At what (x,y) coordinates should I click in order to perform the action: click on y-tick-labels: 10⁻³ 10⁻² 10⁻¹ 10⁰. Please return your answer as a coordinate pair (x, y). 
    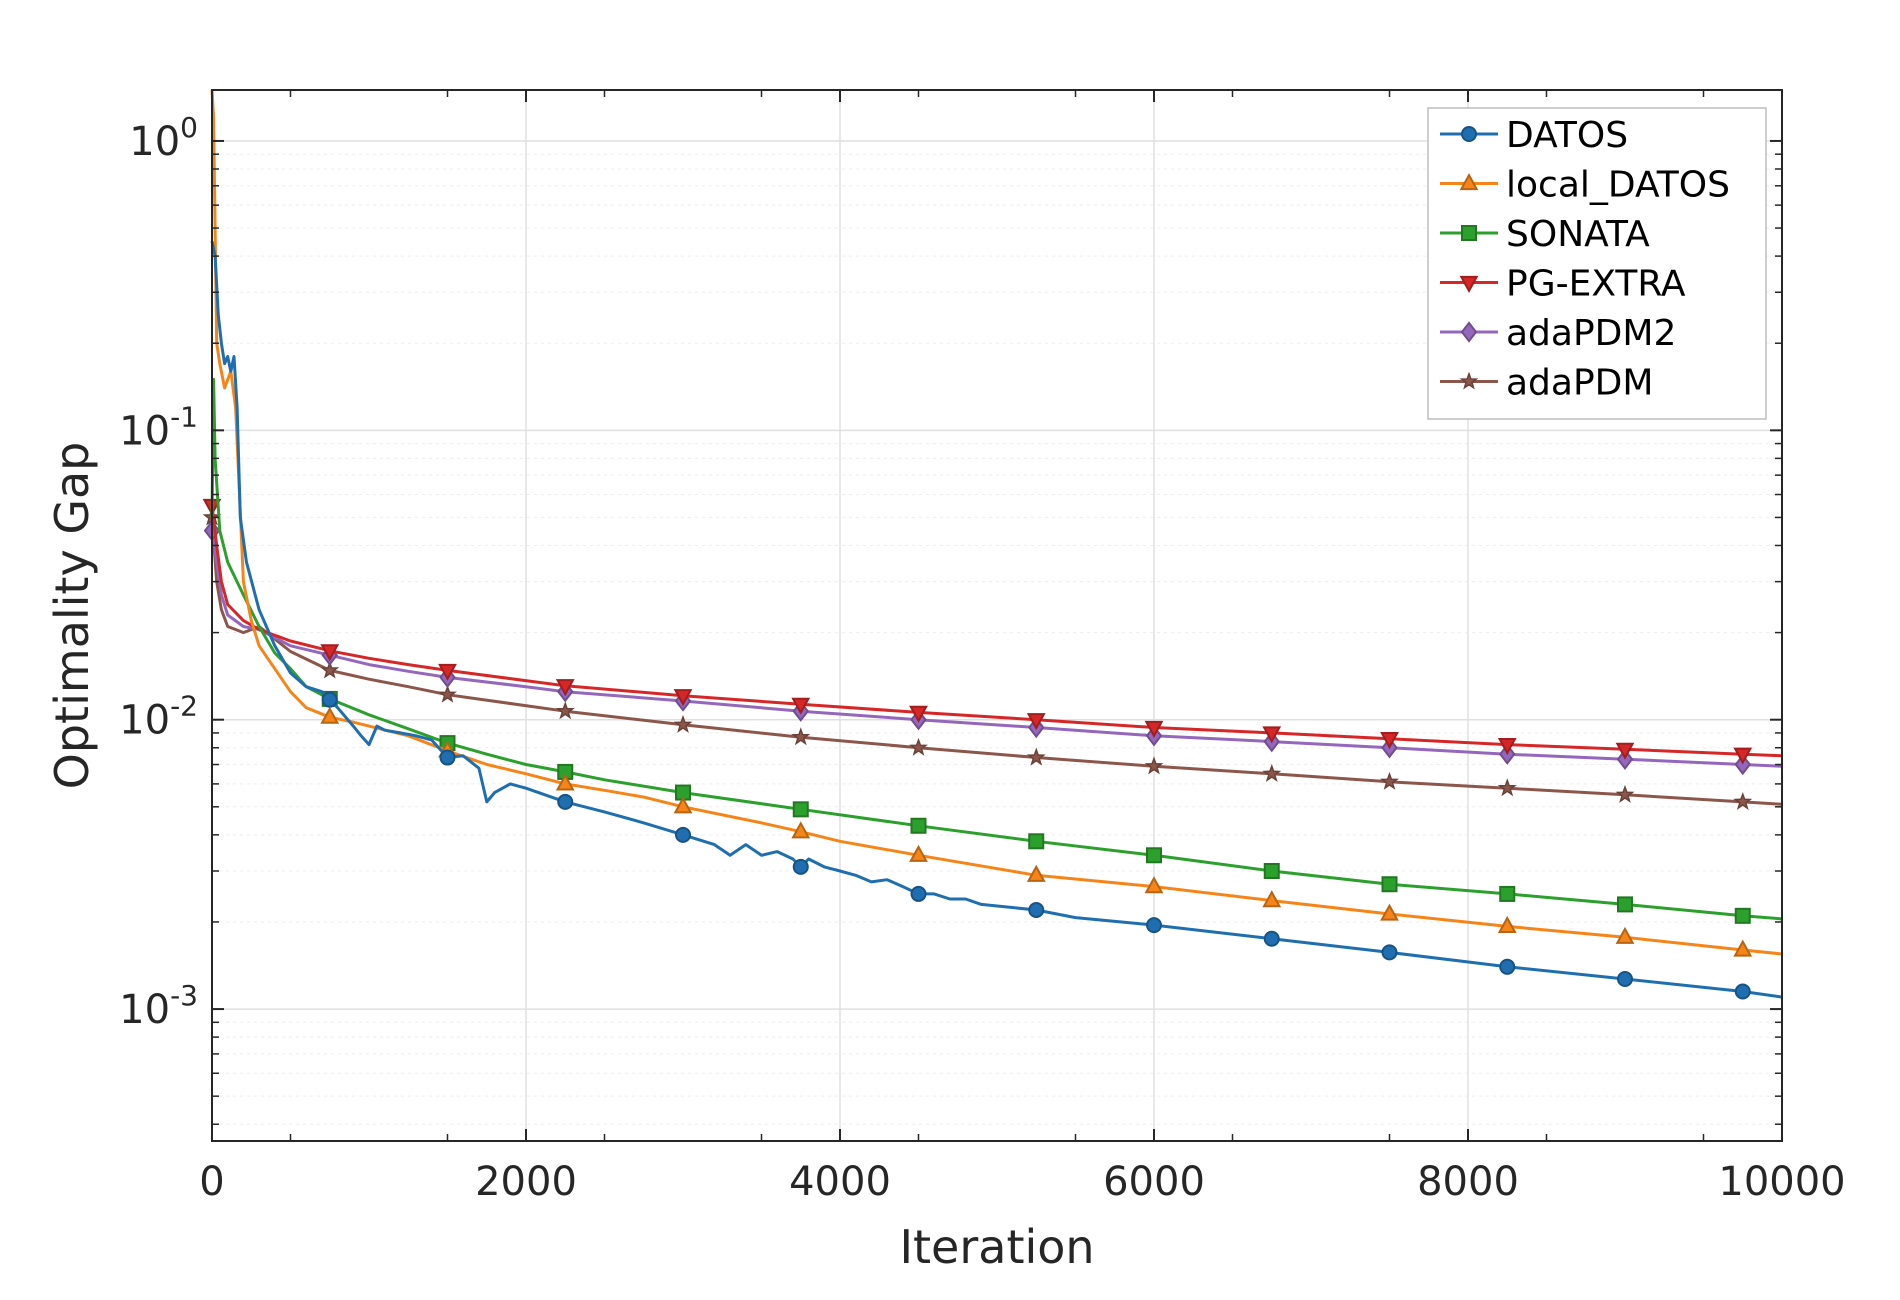
    Looking at the image, I should click on (158, 572).